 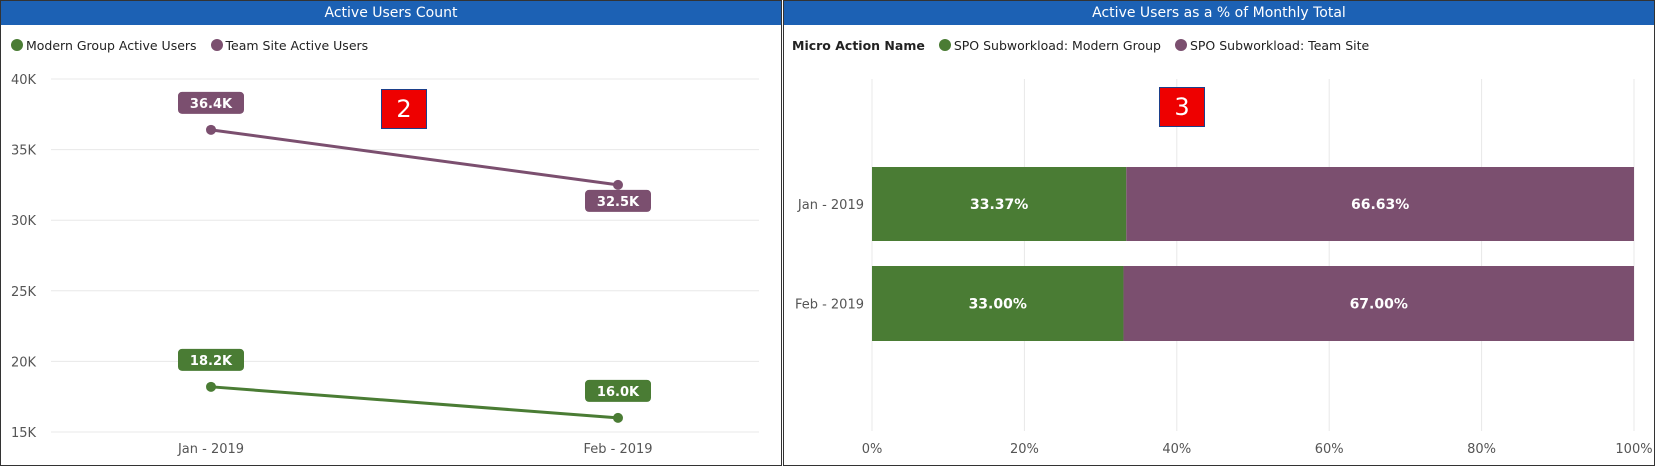 I want to click on bar-value-label: 33.37%, so click(x=999, y=205).